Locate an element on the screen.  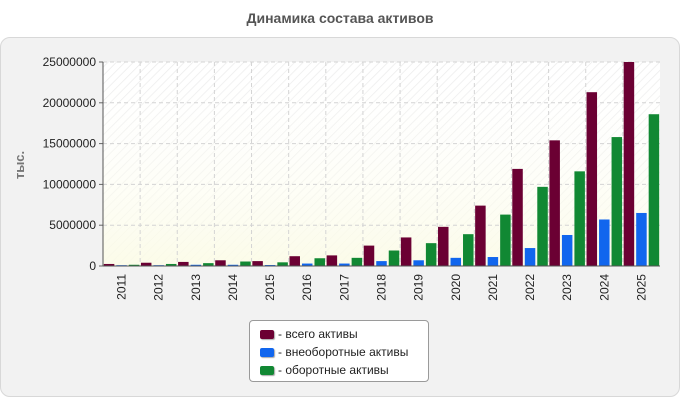
legend-label-current: - оборотные активы is located at coordinates (333, 370).